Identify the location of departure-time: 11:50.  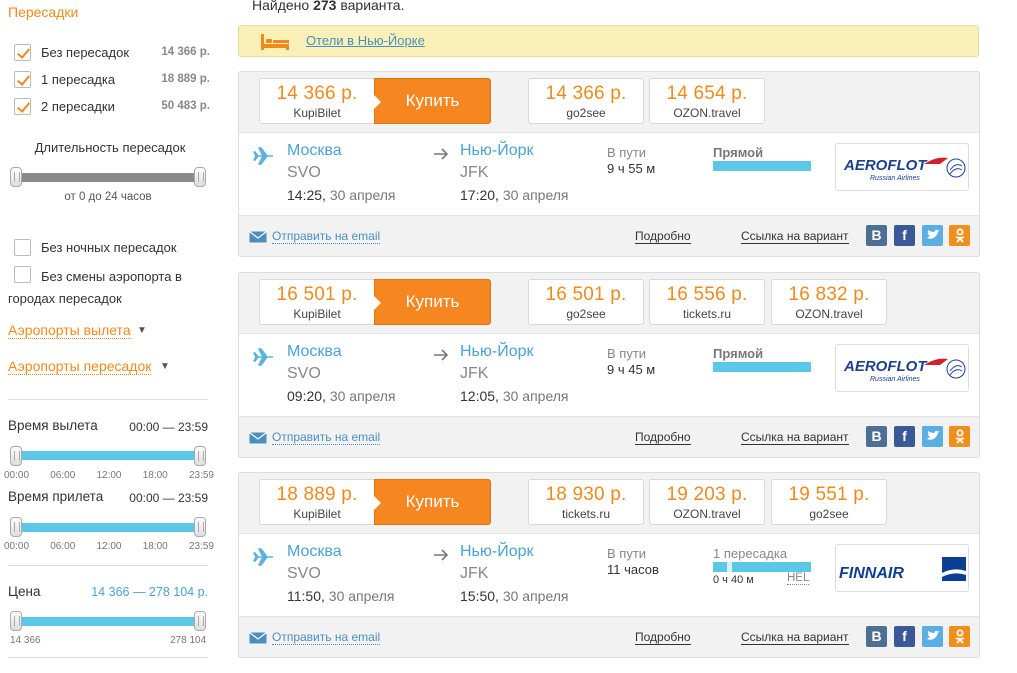
(304, 596).